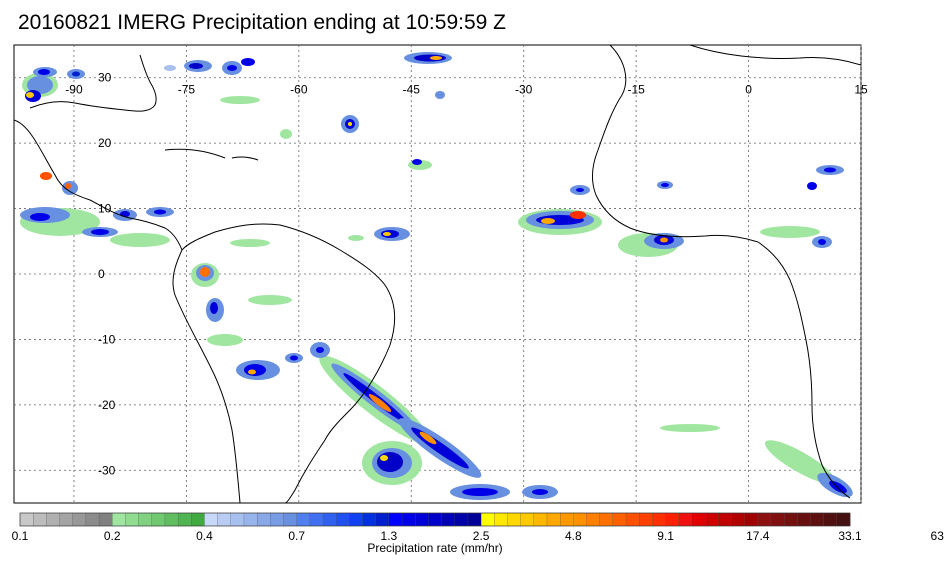  What do you see at coordinates (296, 536) in the screenshot?
I see `colorbar-tick-label: 0.7` at bounding box center [296, 536].